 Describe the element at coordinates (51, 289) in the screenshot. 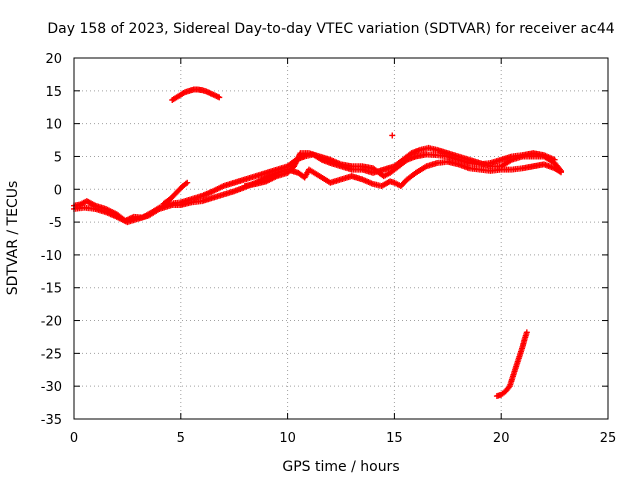

I see `y-tick-label: -15` at that location.